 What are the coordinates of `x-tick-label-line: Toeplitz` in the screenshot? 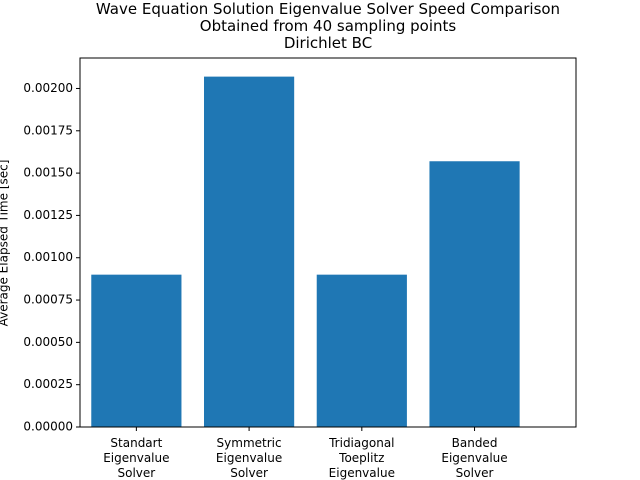 It's located at (361, 458).